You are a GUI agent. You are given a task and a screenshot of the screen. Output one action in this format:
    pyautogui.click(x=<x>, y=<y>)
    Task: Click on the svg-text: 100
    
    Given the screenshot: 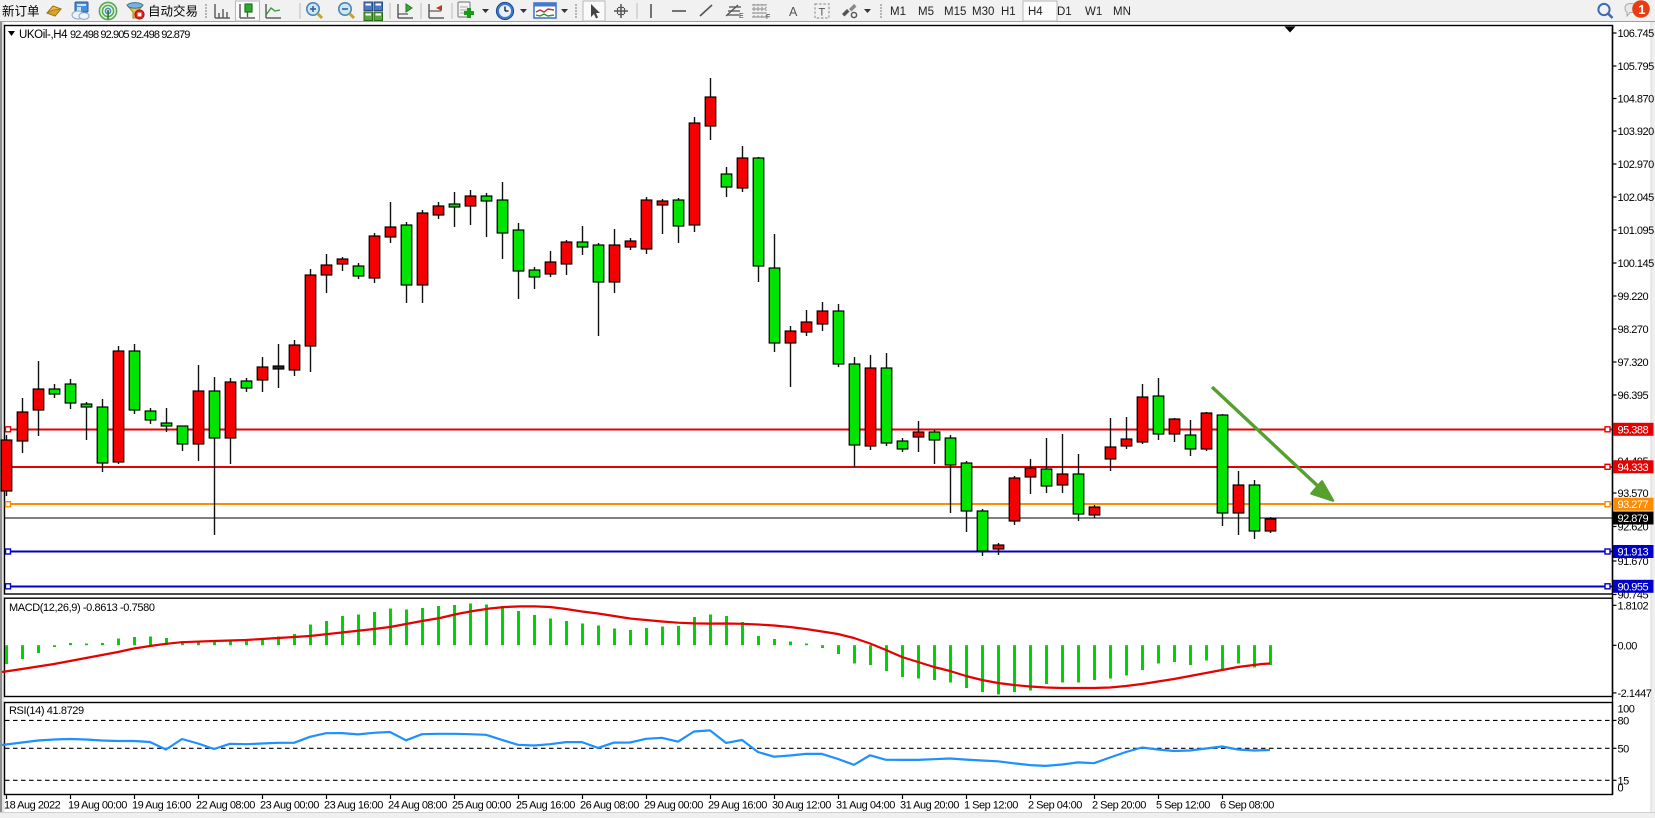 What is the action you would take?
    pyautogui.click(x=1626, y=710)
    